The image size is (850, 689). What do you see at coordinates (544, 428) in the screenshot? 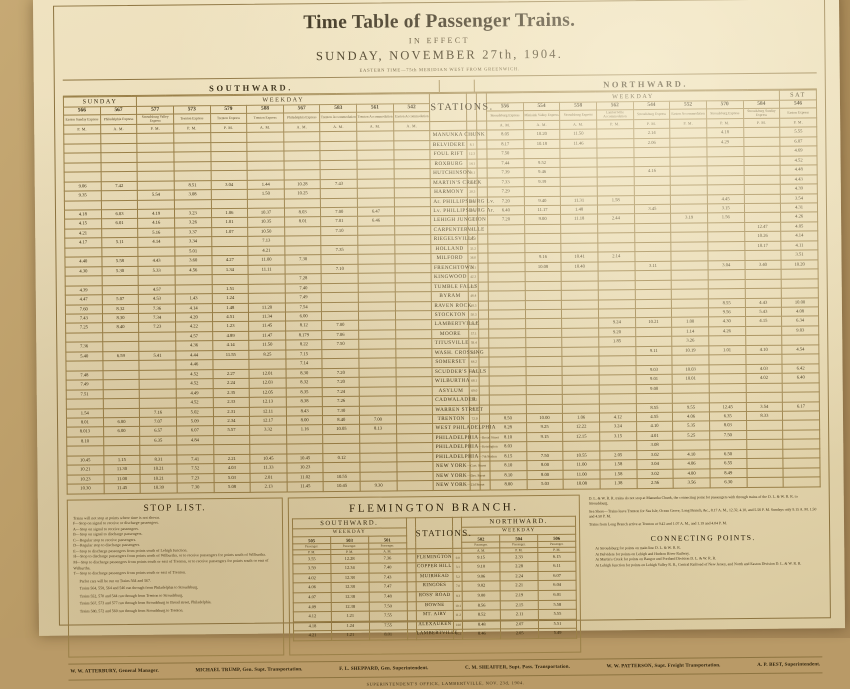
I see `time-cell-north: 9.25` at bounding box center [544, 428].